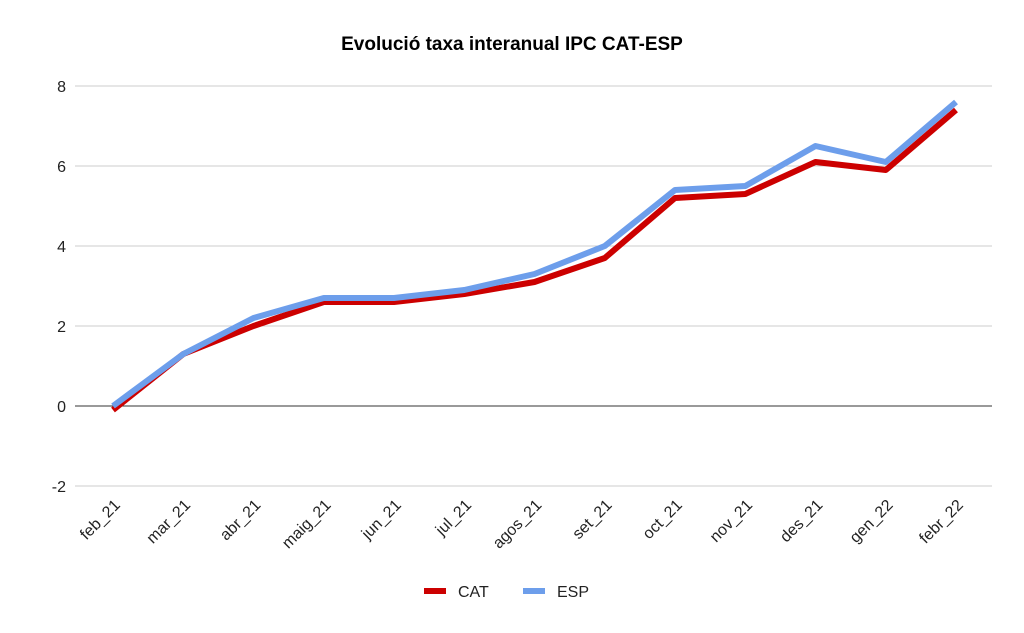 The image size is (1024, 633). What do you see at coordinates (556, 592) in the screenshot?
I see `legend-item-esp: ESP` at bounding box center [556, 592].